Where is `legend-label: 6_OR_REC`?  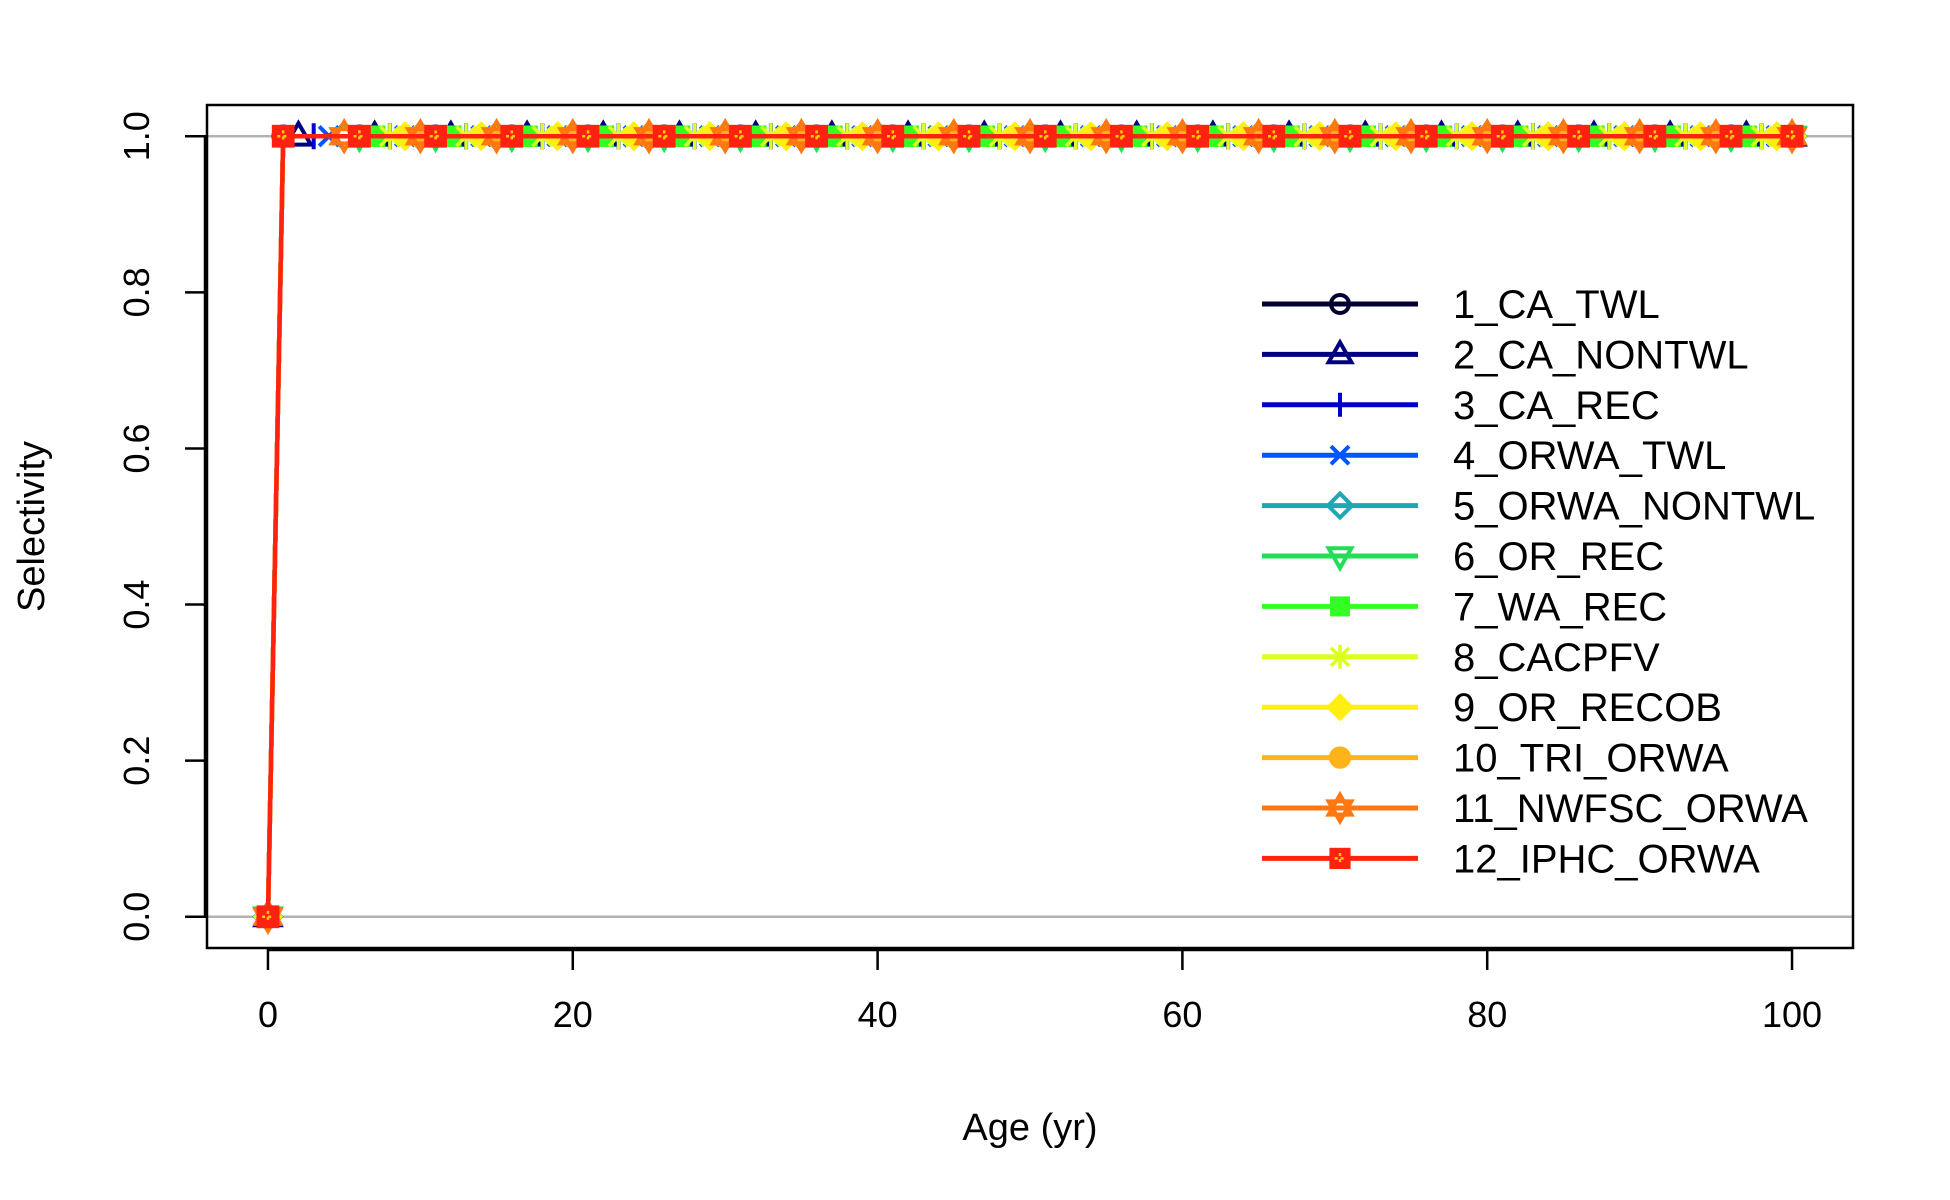
legend-label: 6_OR_REC is located at coordinates (1558, 557).